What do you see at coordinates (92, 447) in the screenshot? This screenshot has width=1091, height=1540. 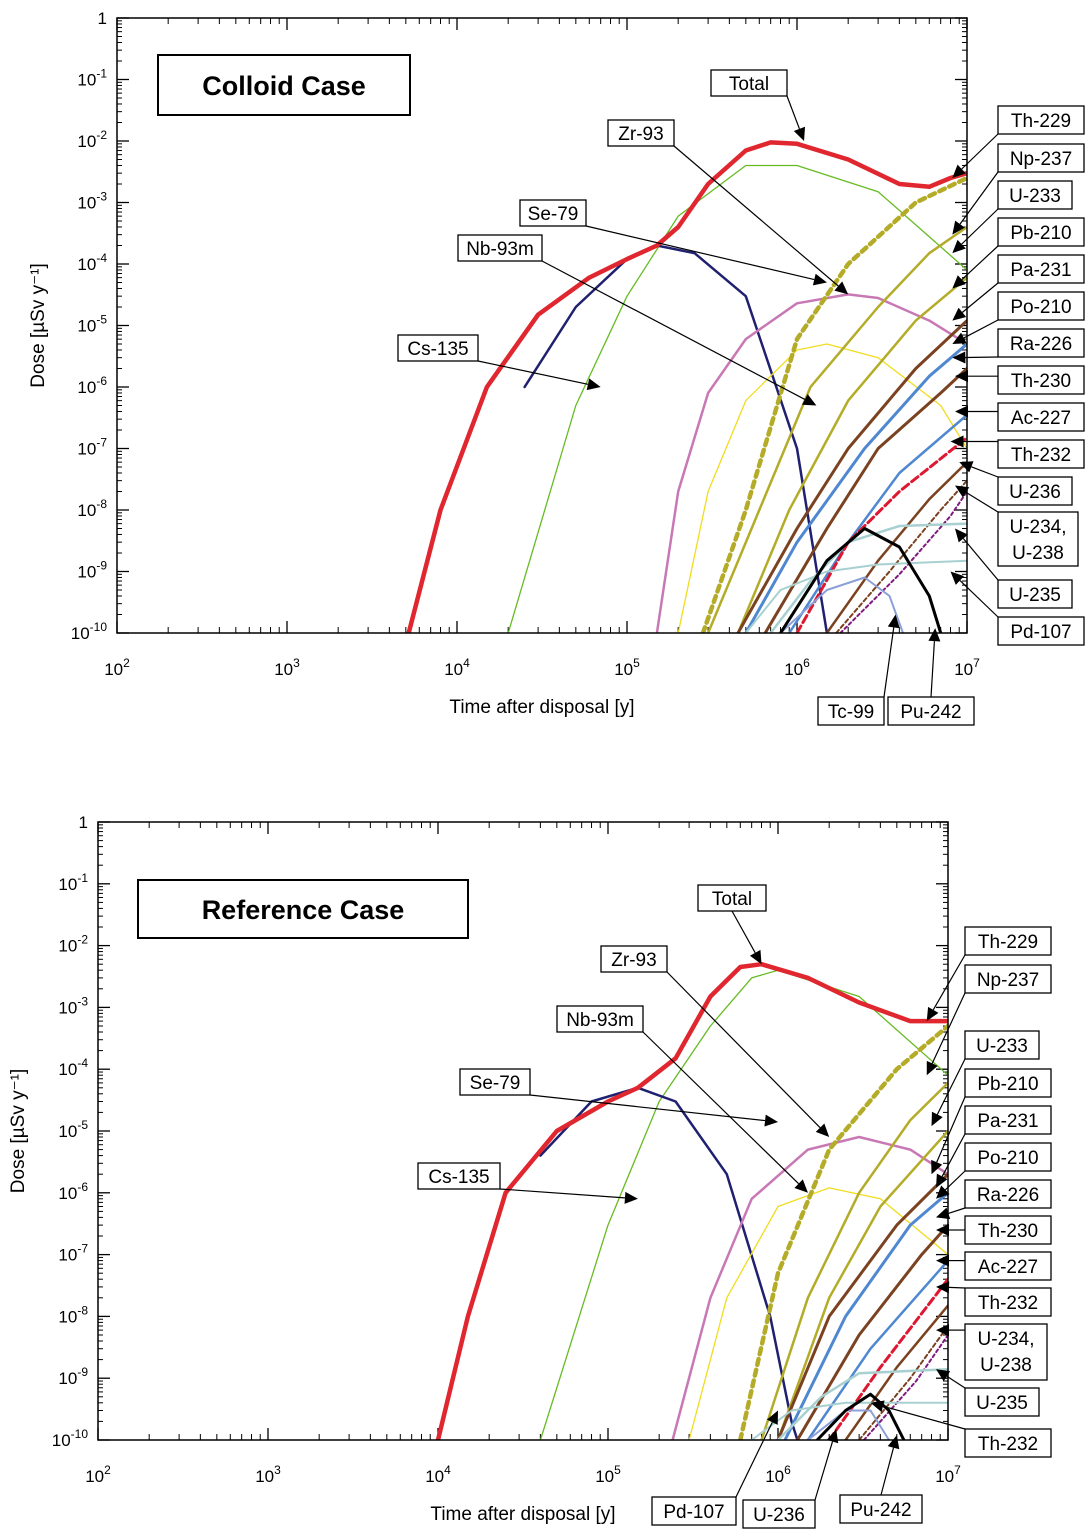 I see `y-tick-label: 10⁻⁷` at bounding box center [92, 447].